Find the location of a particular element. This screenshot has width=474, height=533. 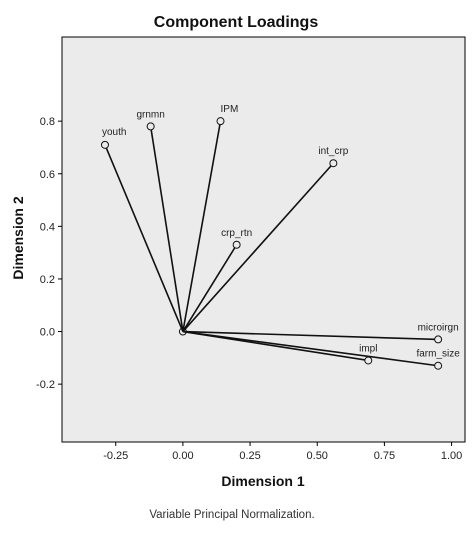

point-crp_rtn is located at coordinates (236, 244).